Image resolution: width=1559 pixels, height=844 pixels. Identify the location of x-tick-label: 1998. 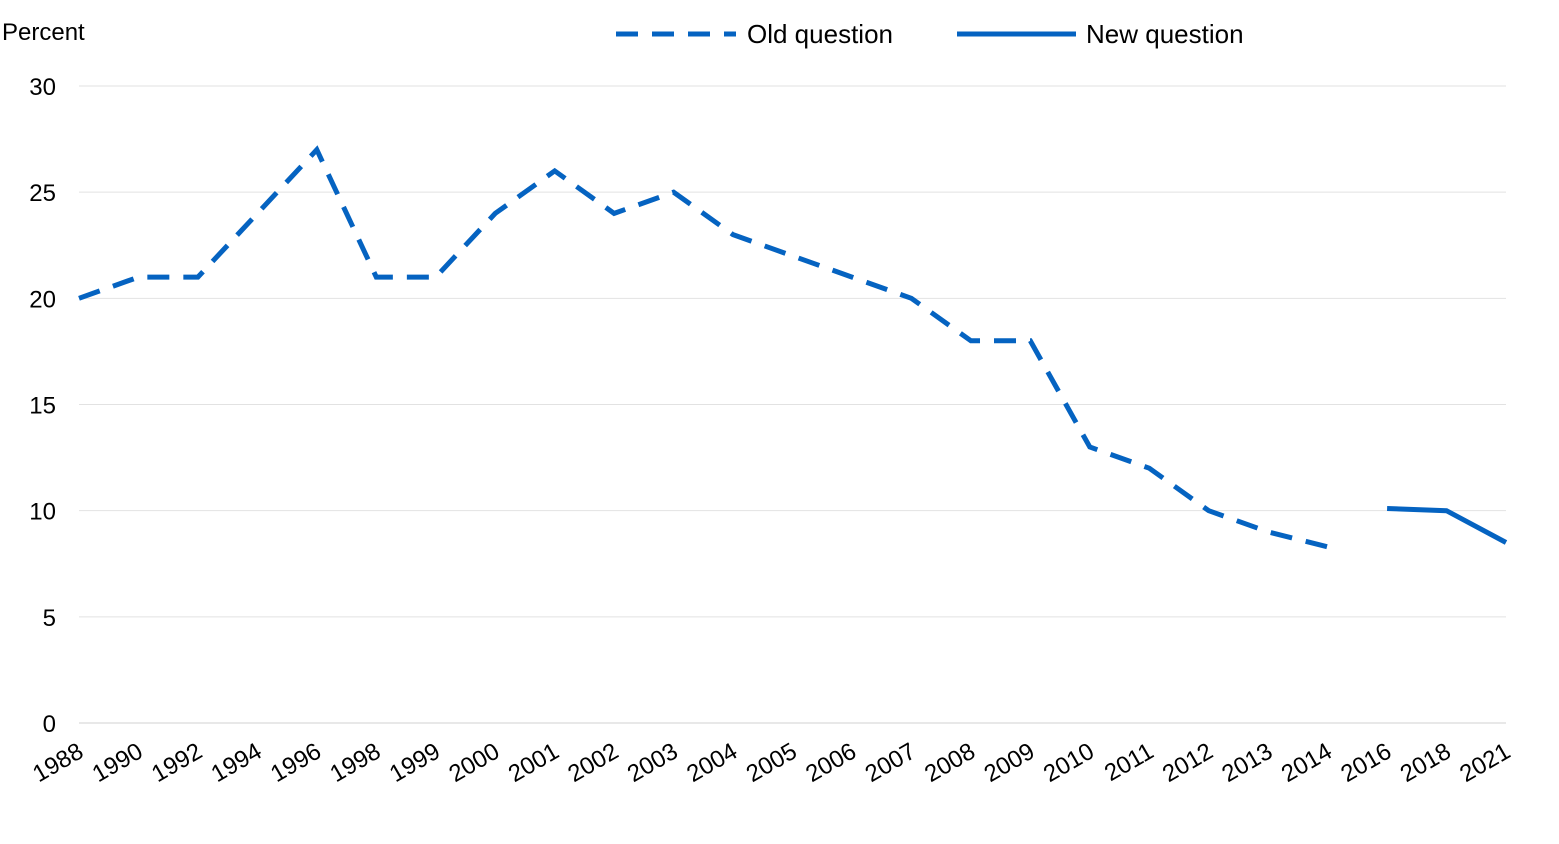
(356, 763).